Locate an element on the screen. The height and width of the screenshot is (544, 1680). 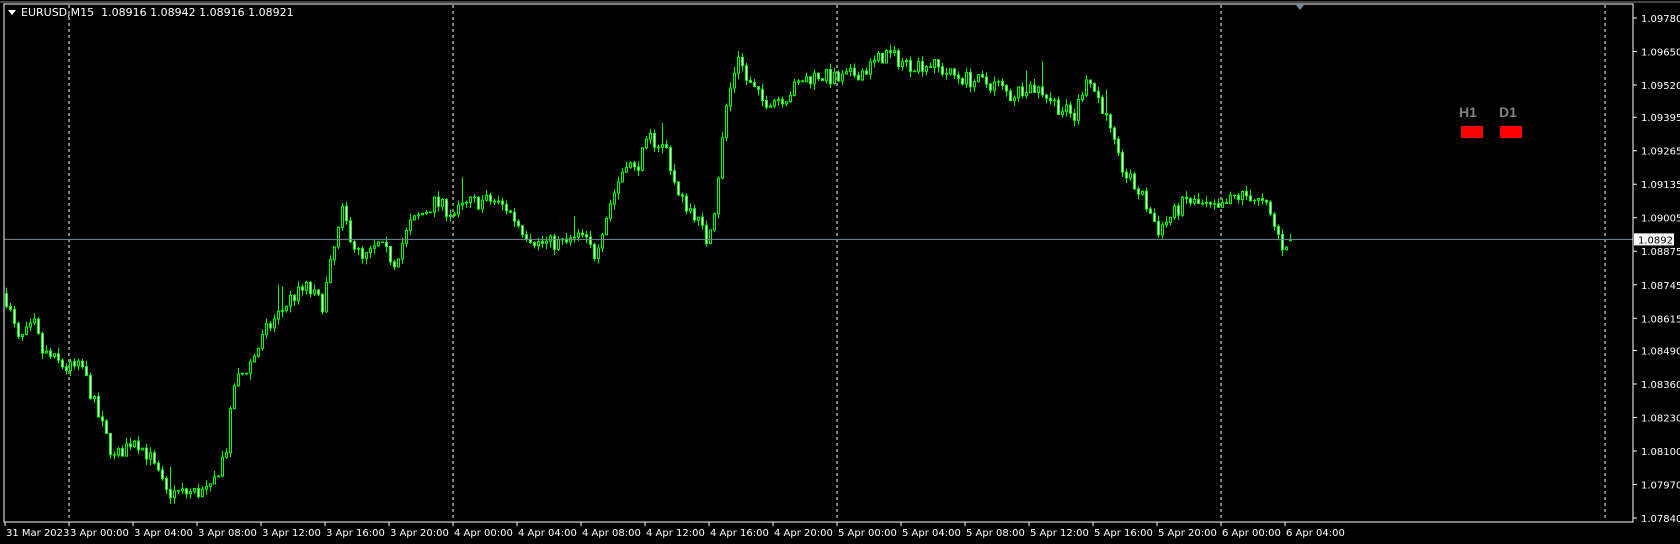
caret-down-icon is located at coordinates (12, 12).